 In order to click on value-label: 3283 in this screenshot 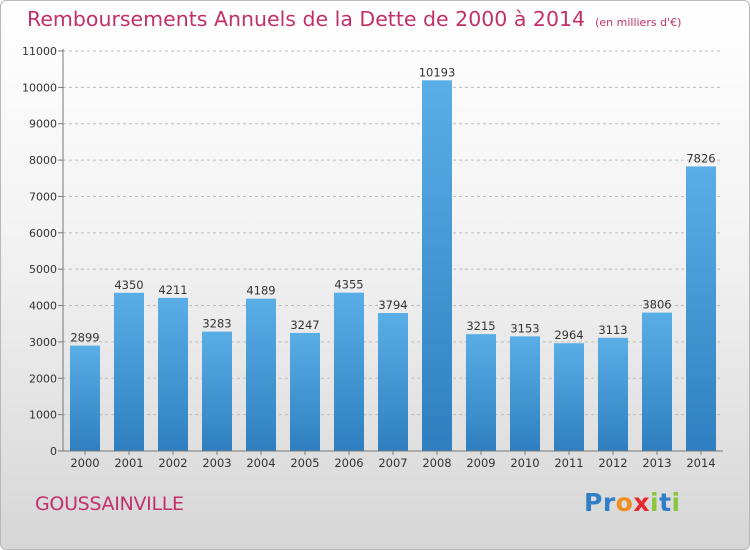, I will do `click(216, 324)`.